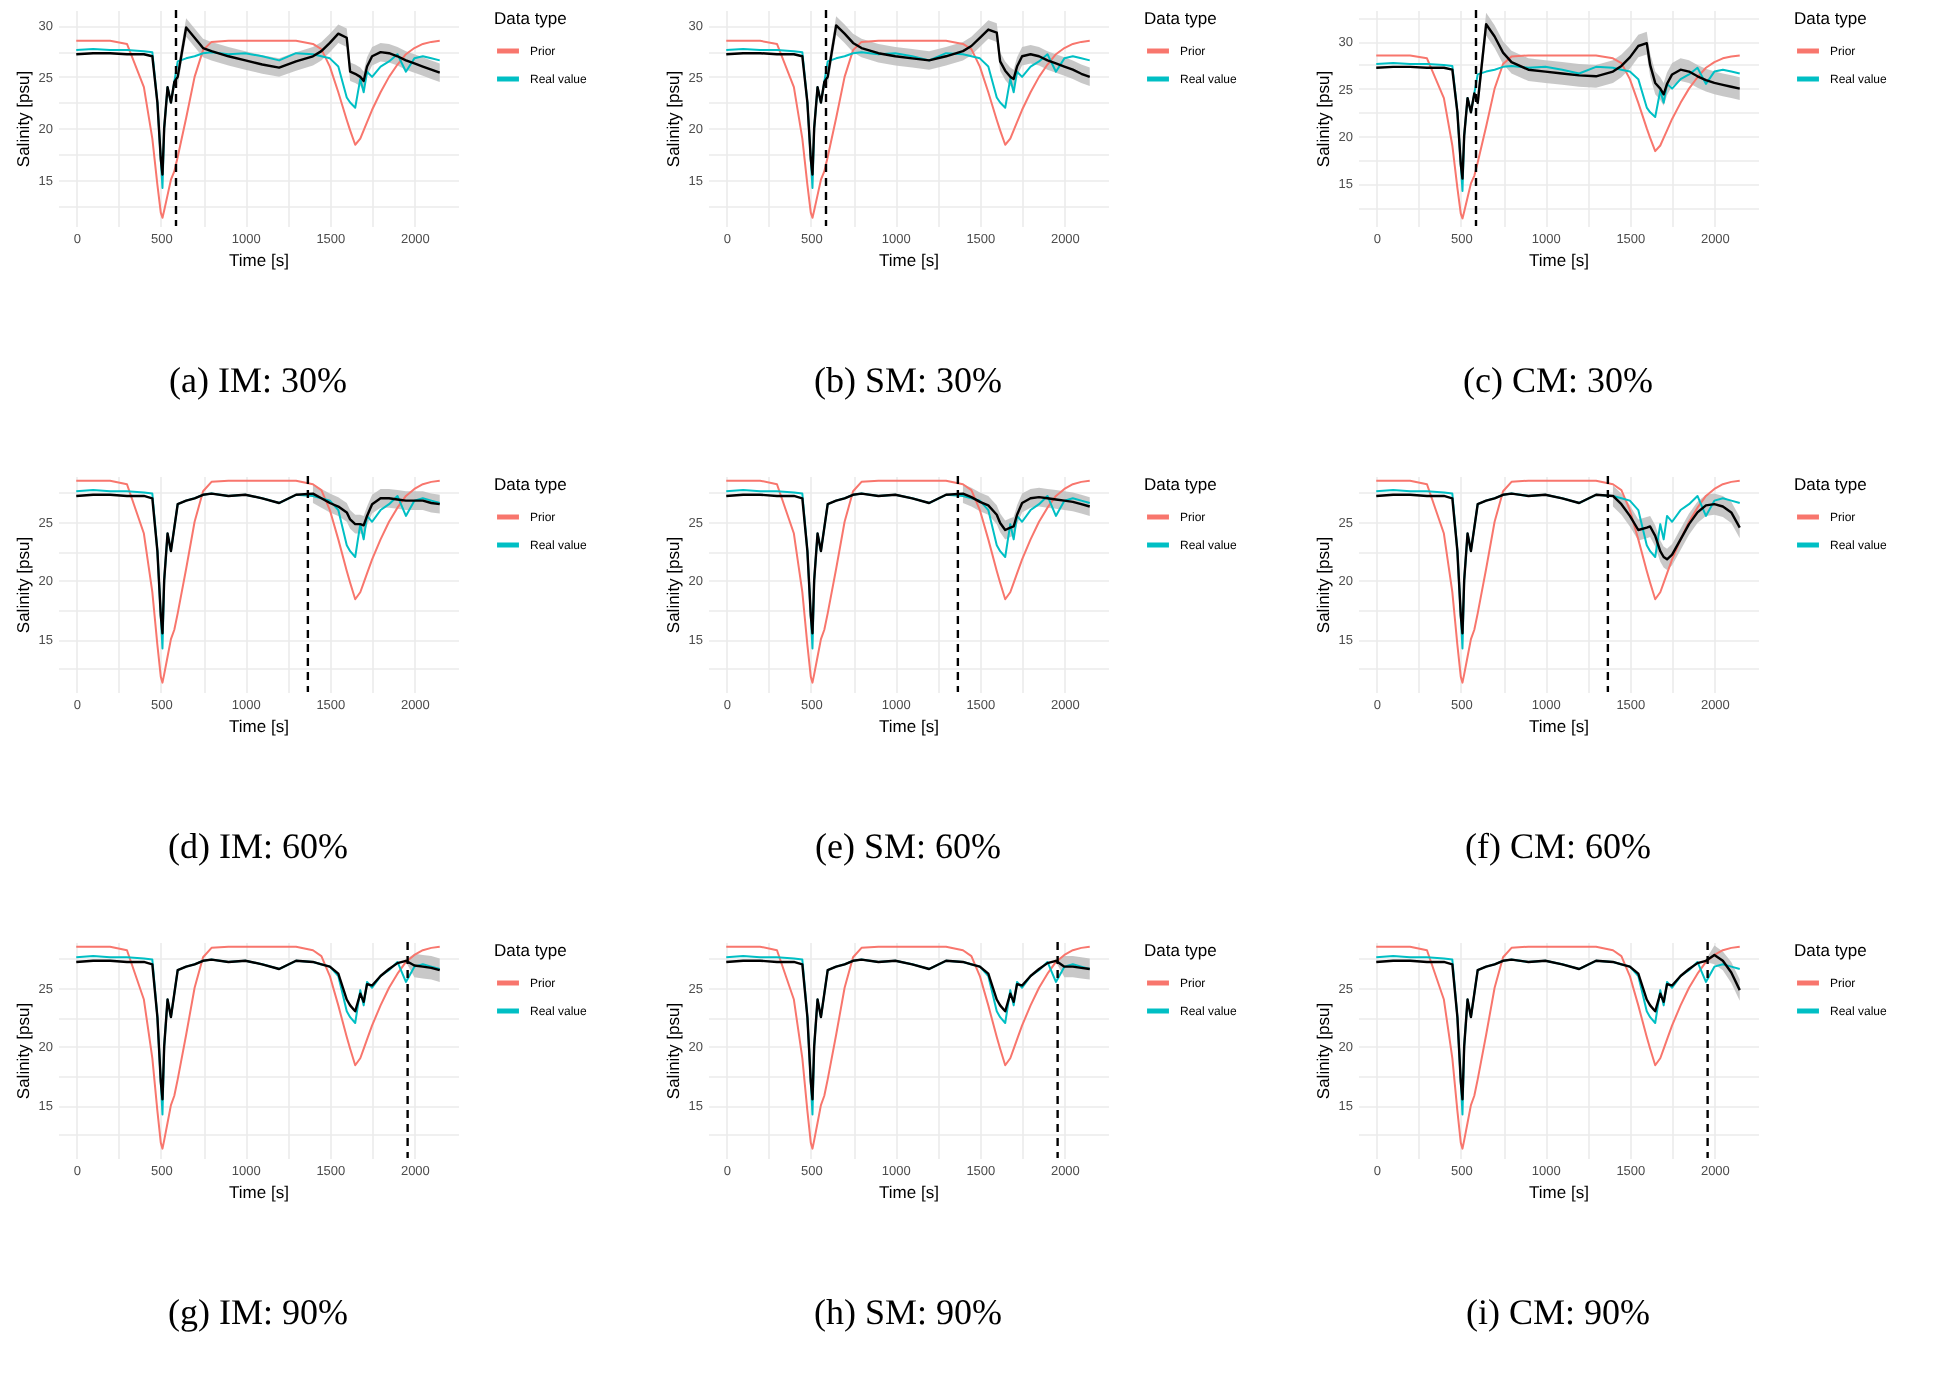  I want to click on text: (h) SM: 90%, so click(908, 1312).